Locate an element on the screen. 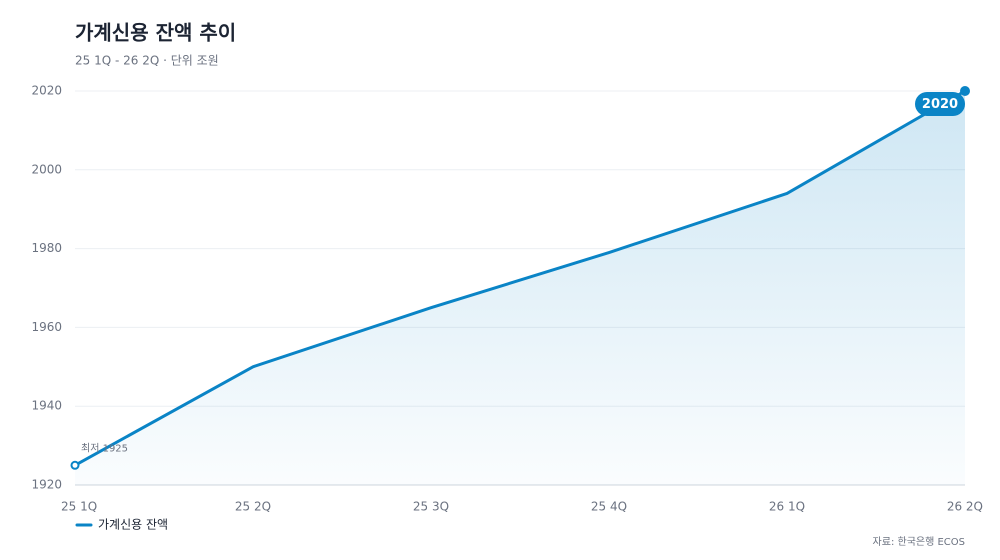 This screenshot has height=560, width=1000. min-annotation: 최저 1925 is located at coordinates (104, 448).